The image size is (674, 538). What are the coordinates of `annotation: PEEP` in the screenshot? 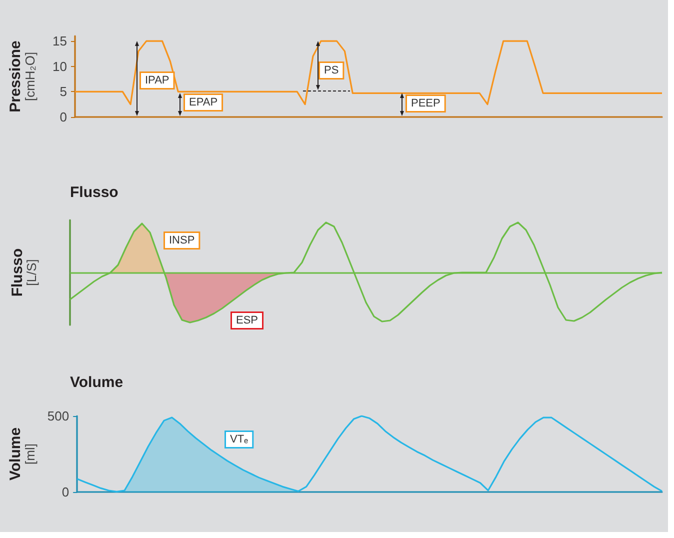 It's located at (425, 104).